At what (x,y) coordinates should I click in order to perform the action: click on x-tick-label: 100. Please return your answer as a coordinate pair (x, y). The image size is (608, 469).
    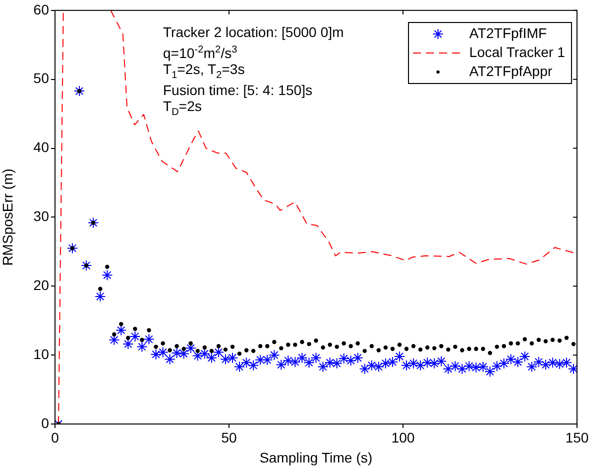
    Looking at the image, I should click on (403, 437).